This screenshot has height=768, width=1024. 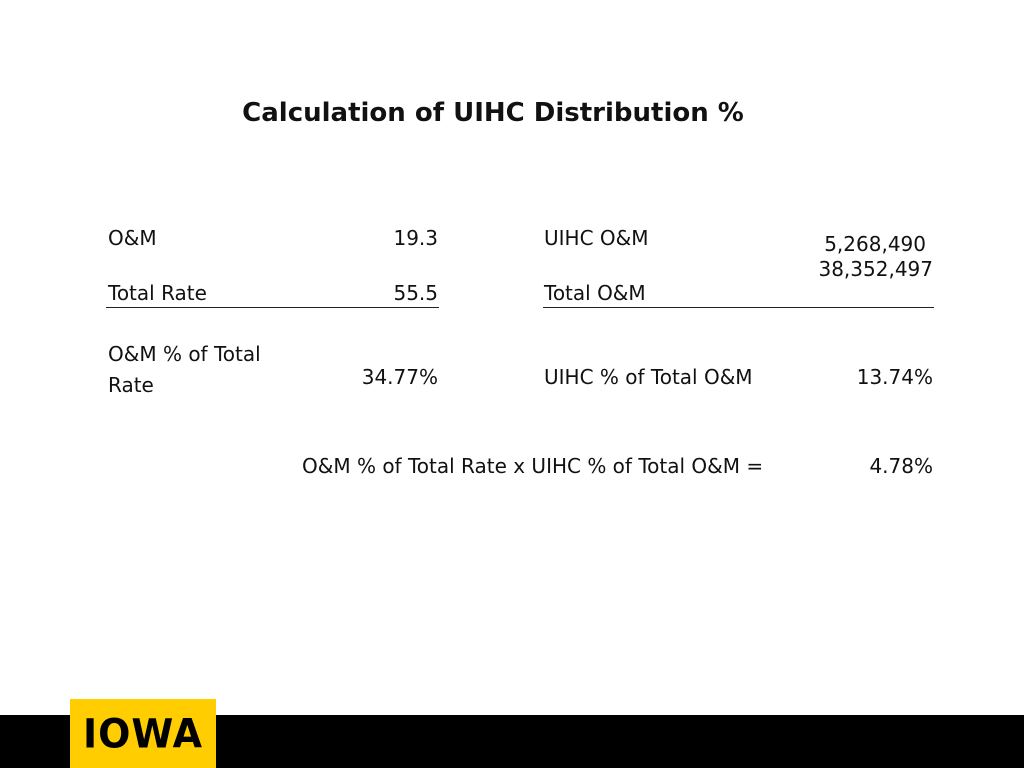 What do you see at coordinates (595, 293) in the screenshot?
I see `total-om-label: Total O&M` at bounding box center [595, 293].